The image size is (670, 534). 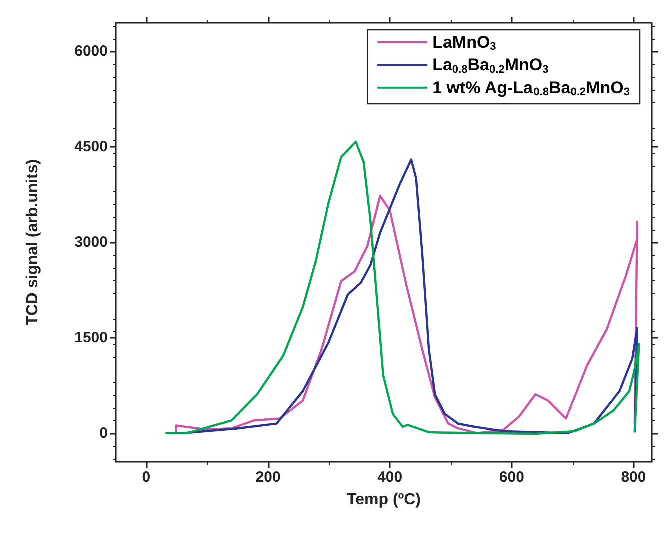 I want to click on x-tick-label: 800, so click(x=633, y=477).